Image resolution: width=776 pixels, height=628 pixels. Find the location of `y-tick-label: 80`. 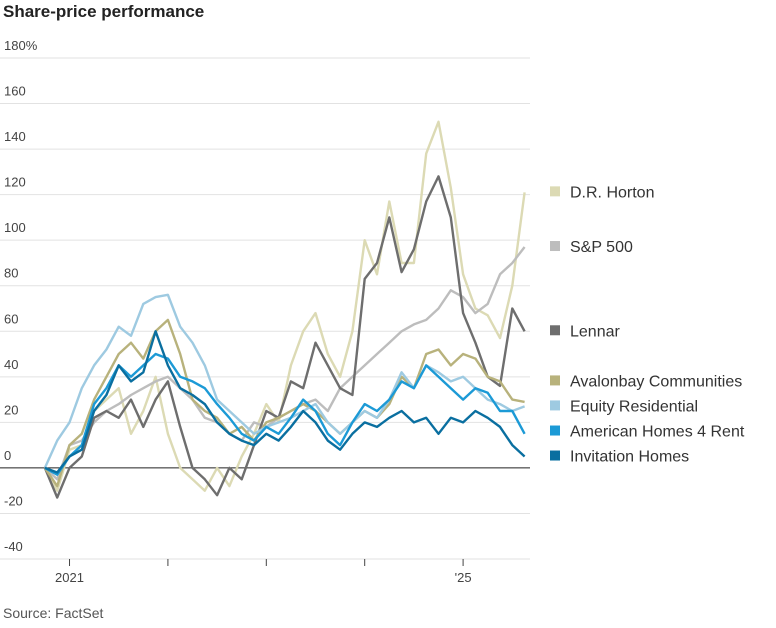

y-tick-label: 80 is located at coordinates (11, 273).